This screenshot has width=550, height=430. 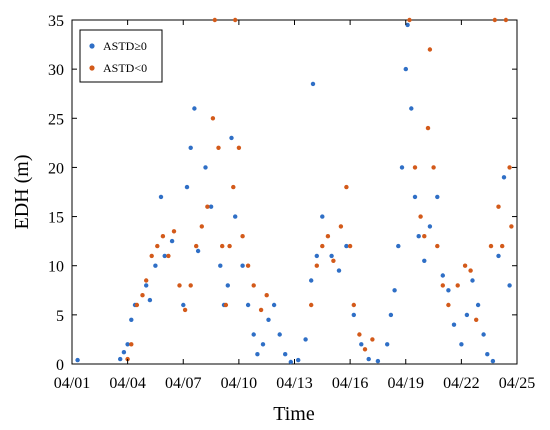 I want to click on legend-marker-astd-ge0, so click(x=92, y=46).